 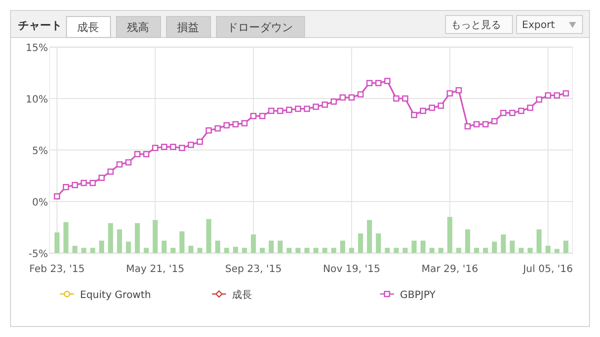 What do you see at coordinates (40, 151) in the screenshot?
I see `y-tick-label: 5%` at bounding box center [40, 151].